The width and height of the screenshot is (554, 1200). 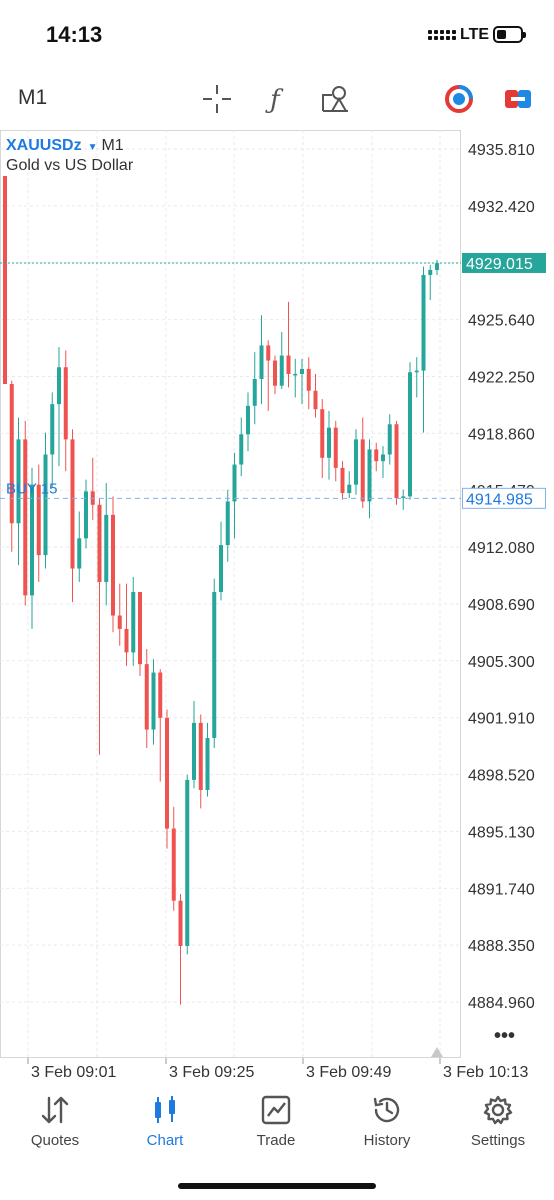 I want to click on symbol-description: Gold vs US Dollar, so click(x=70, y=165).